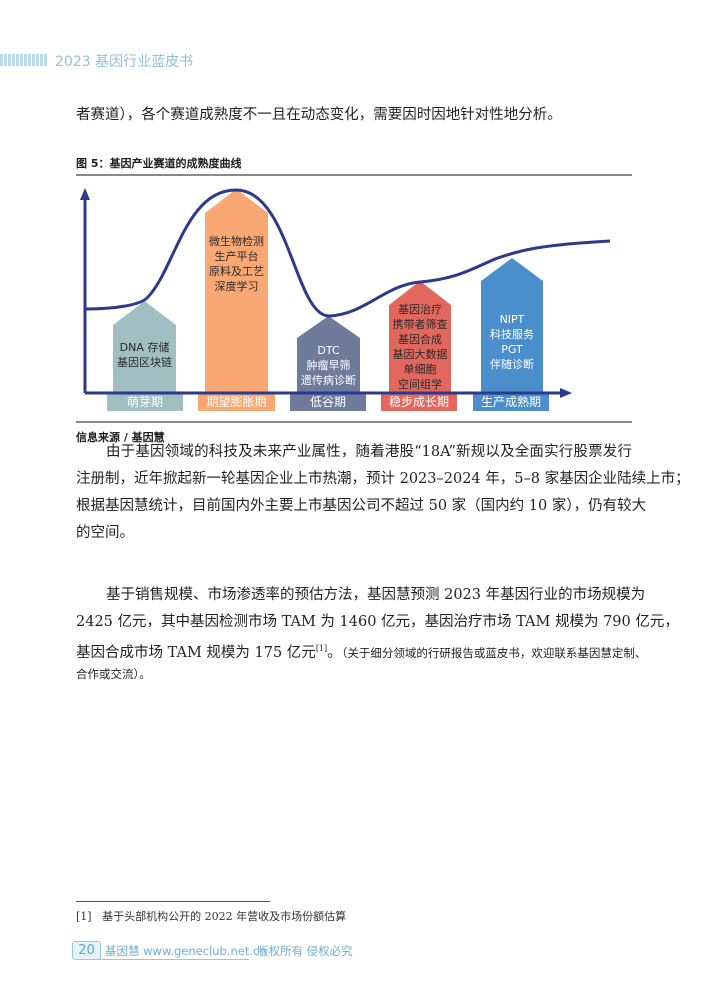  I want to click on page-number: 20, so click(86, 950).